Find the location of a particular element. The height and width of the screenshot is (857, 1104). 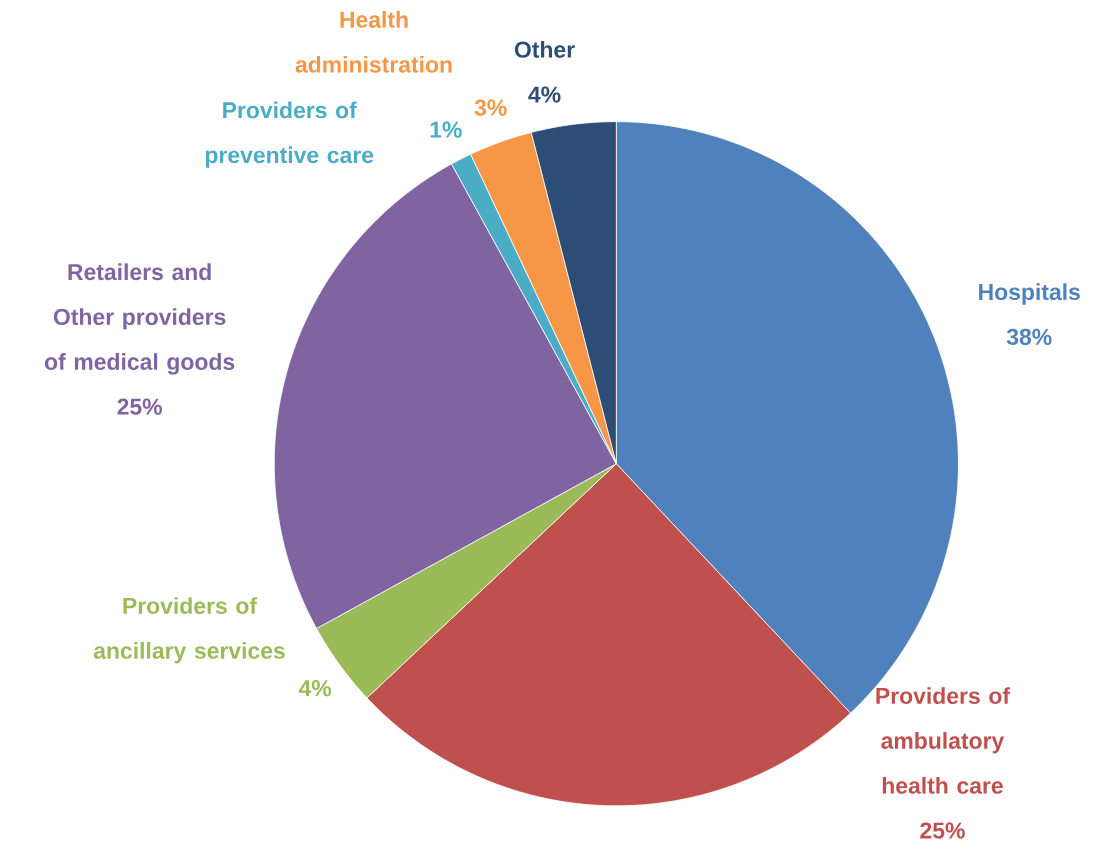

category-label: Providers of preventive care is located at coordinates (289, 134).